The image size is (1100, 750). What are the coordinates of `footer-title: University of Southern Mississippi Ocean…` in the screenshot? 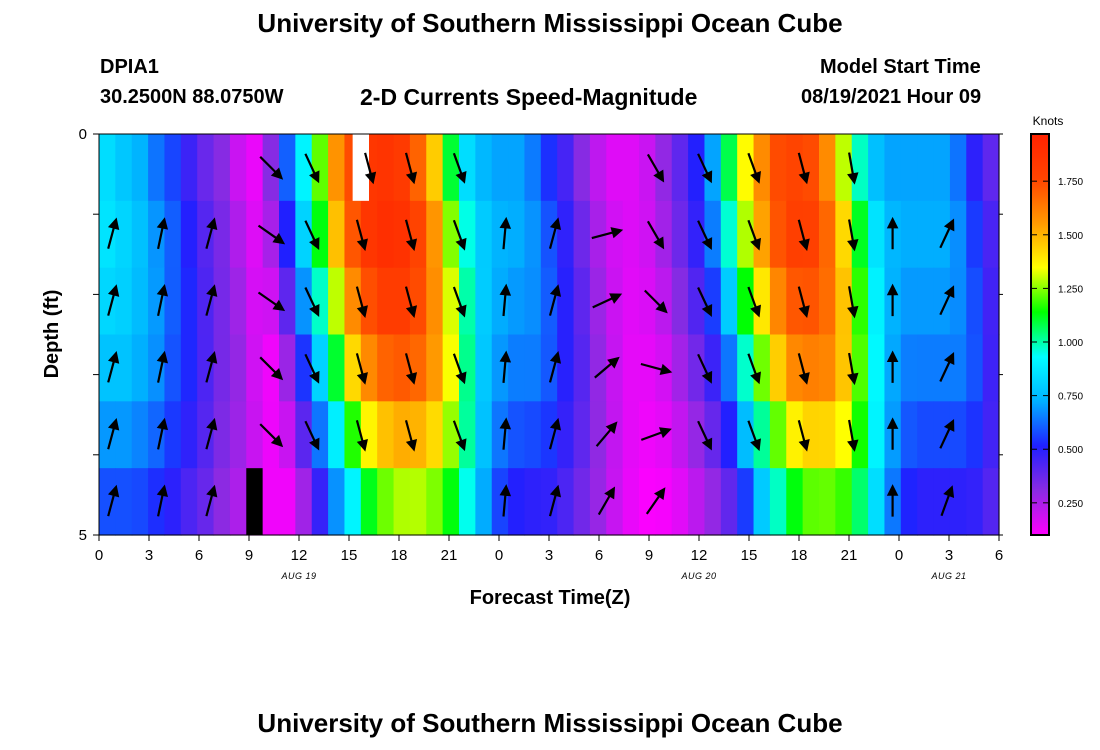 It's located at (550, 723).